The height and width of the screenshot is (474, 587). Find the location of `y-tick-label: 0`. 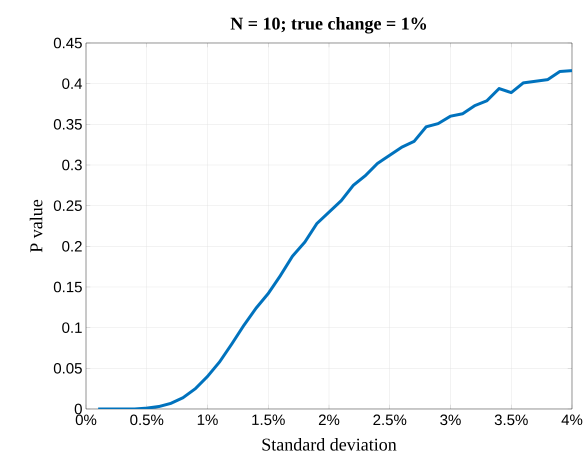

y-tick-label: 0 is located at coordinates (78, 409).